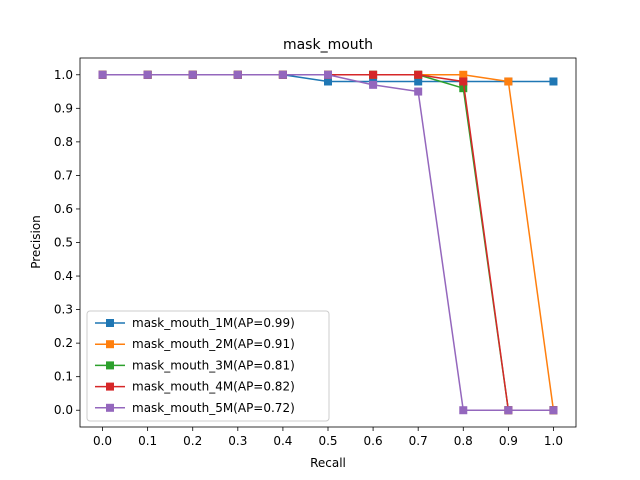 The width and height of the screenshot is (640, 480). I want to click on x-tick-label: 0.8, so click(463, 441).